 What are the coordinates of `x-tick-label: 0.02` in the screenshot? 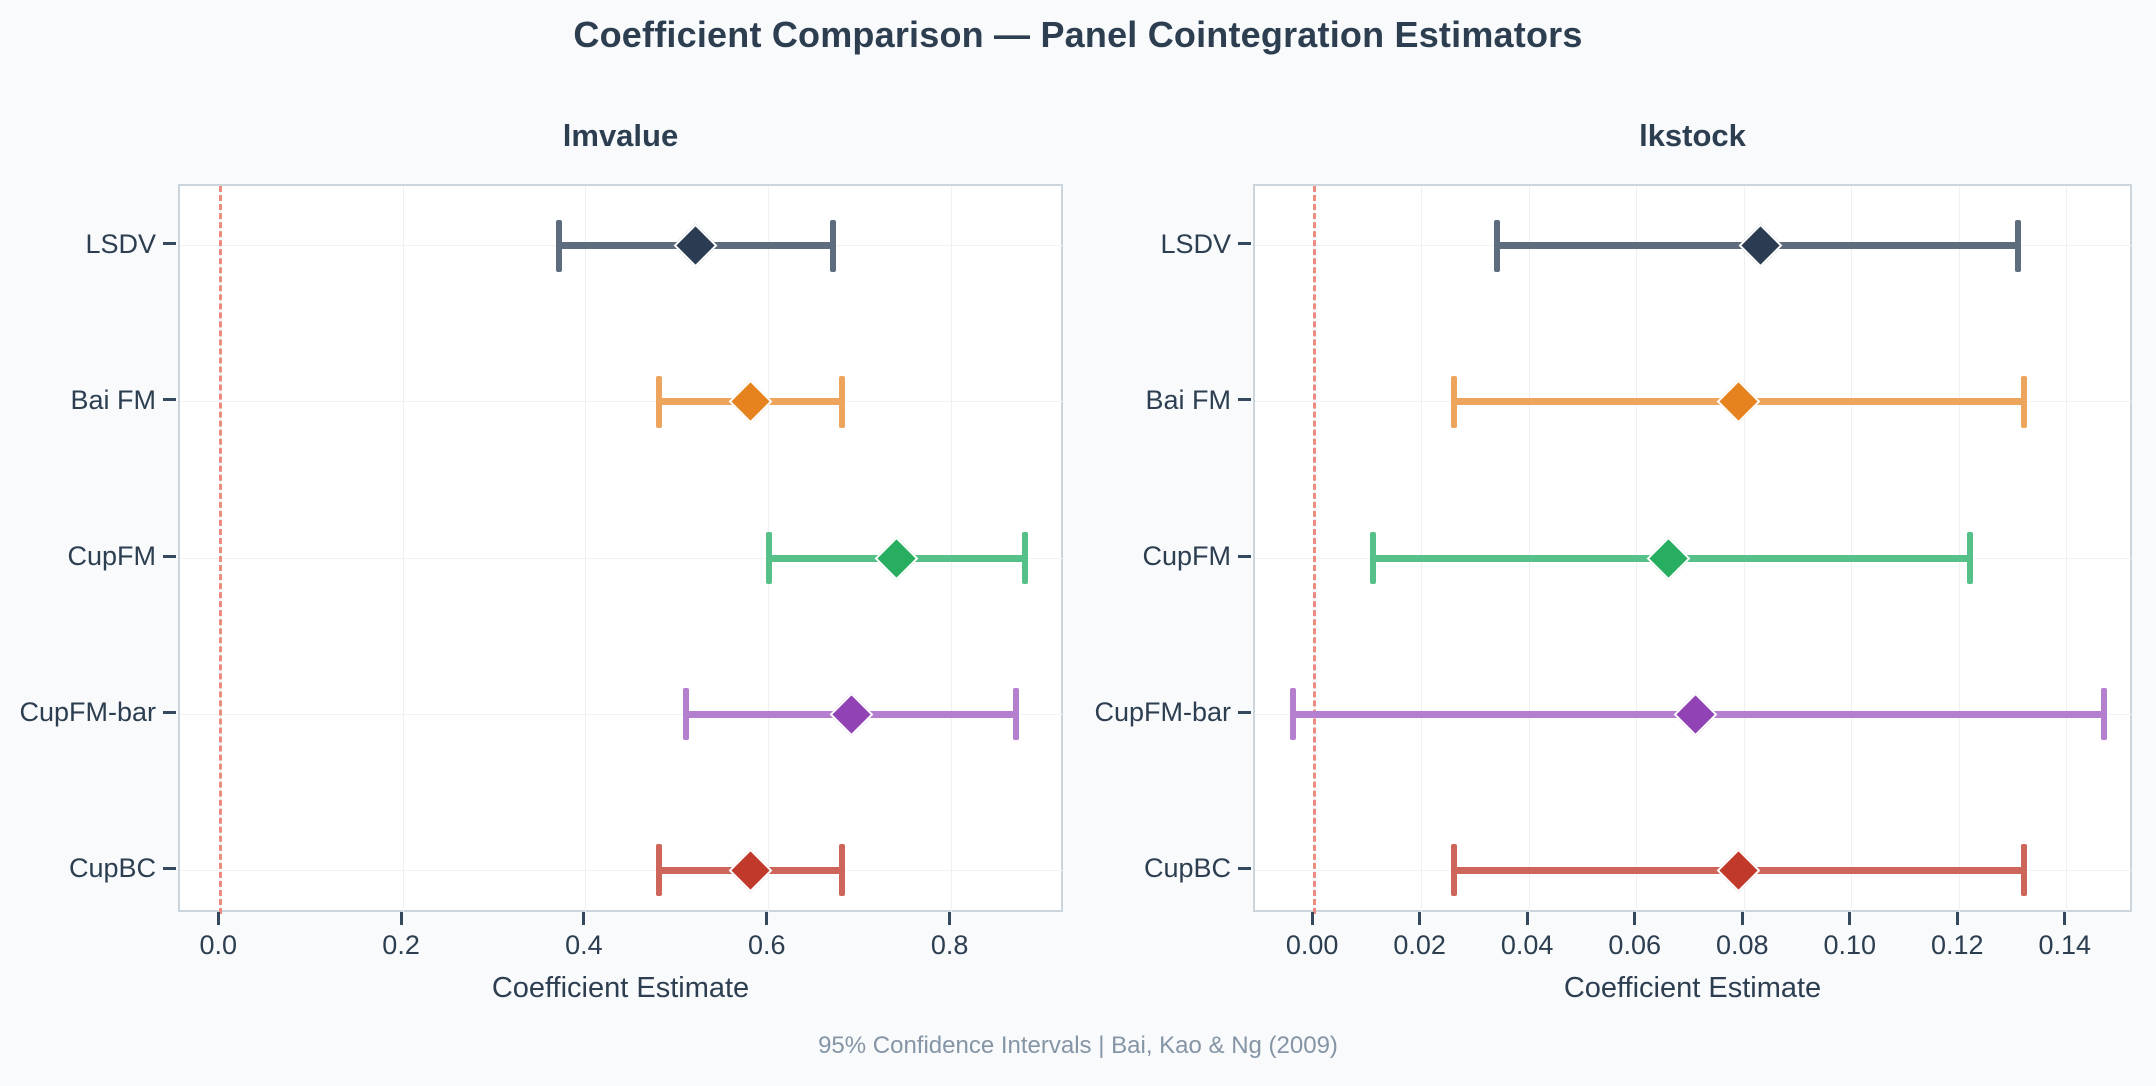 It's located at (1419, 945).